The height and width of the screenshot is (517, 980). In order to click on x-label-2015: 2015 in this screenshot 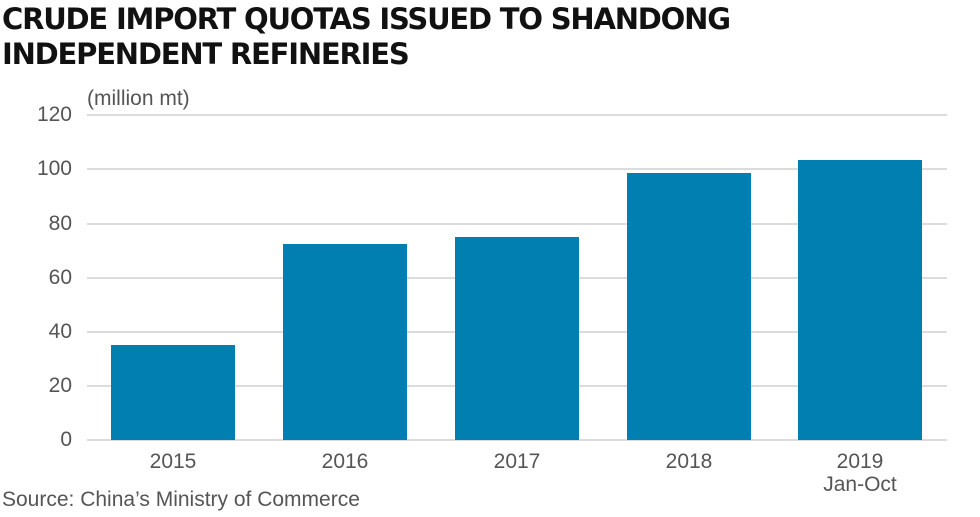, I will do `click(173, 461)`.